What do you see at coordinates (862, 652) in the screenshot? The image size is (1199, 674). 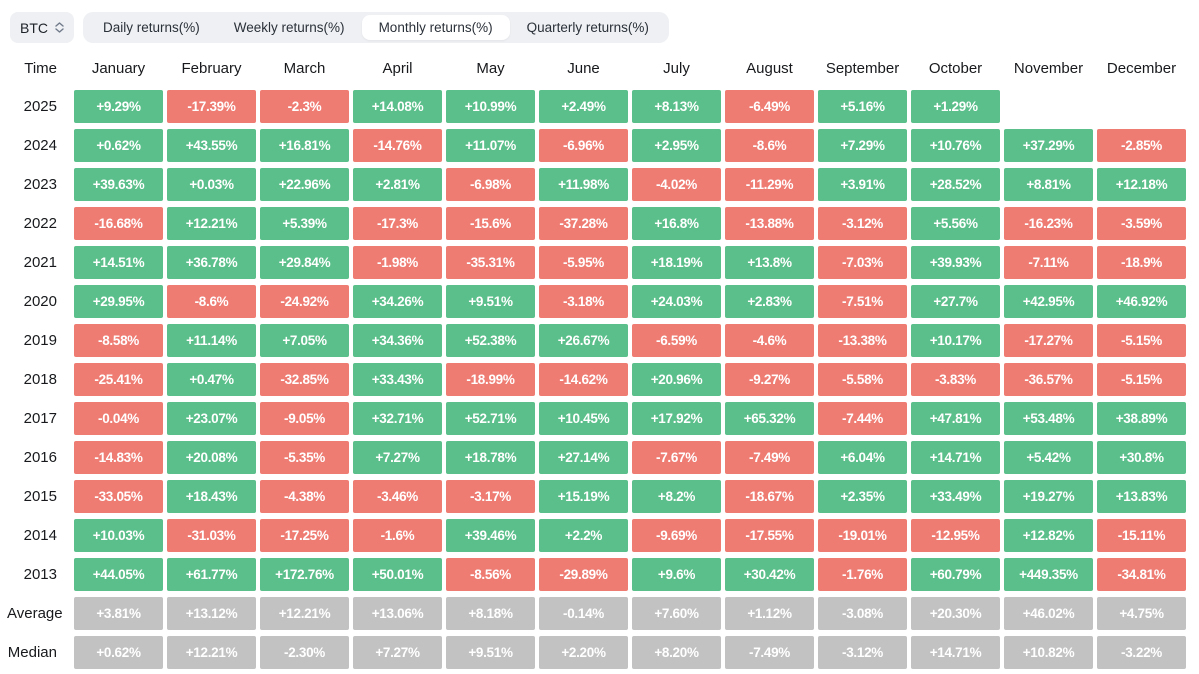 I see `cell-wrap: -3.12%` at bounding box center [862, 652].